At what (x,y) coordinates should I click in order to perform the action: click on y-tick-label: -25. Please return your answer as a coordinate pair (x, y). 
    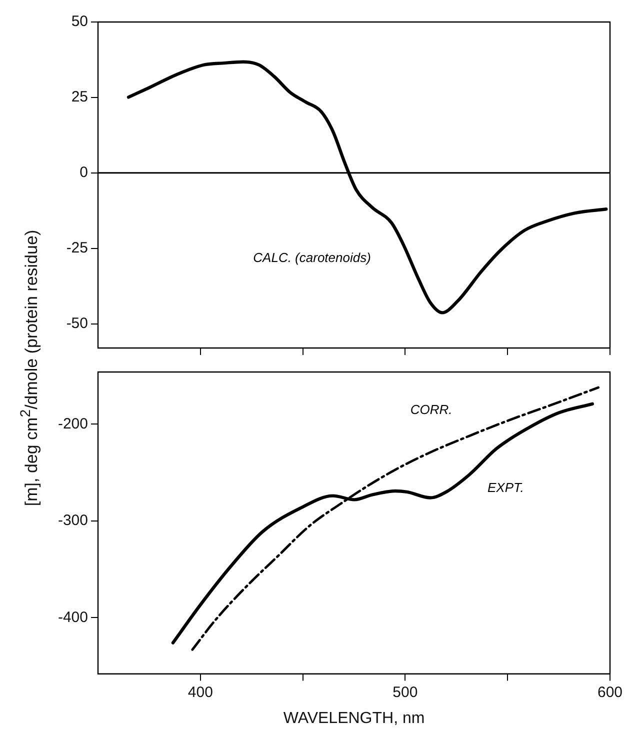
    Looking at the image, I should click on (77, 248).